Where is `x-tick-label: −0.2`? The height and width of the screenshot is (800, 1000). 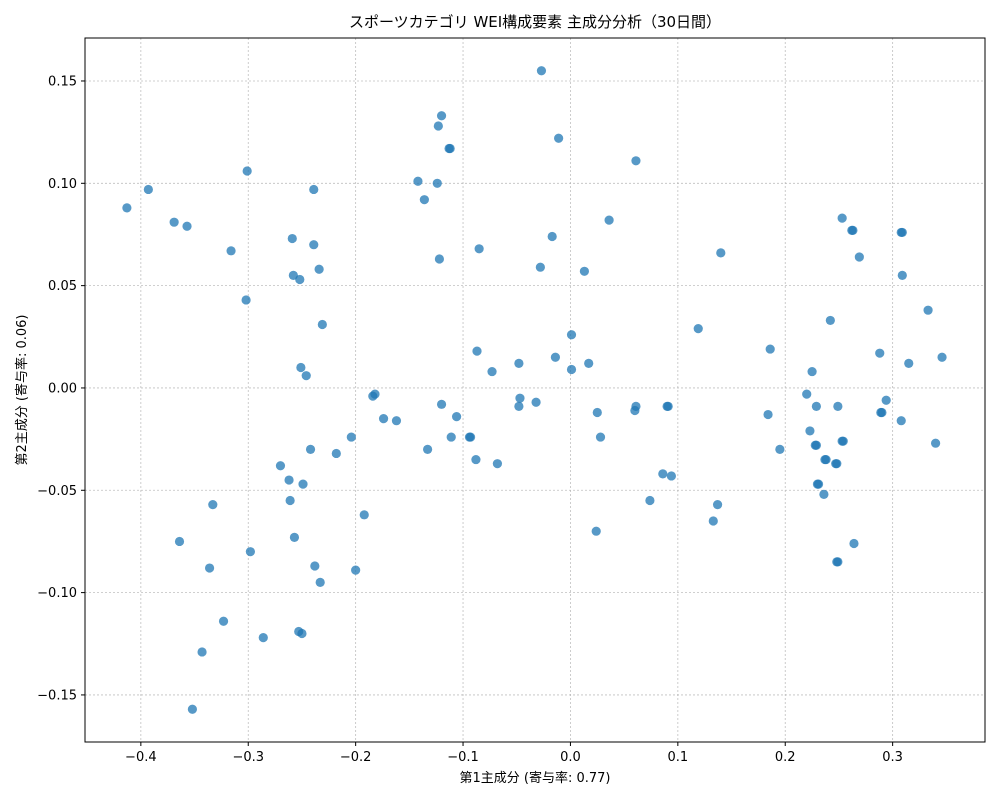
x-tick-label: −0.2 is located at coordinates (356, 757).